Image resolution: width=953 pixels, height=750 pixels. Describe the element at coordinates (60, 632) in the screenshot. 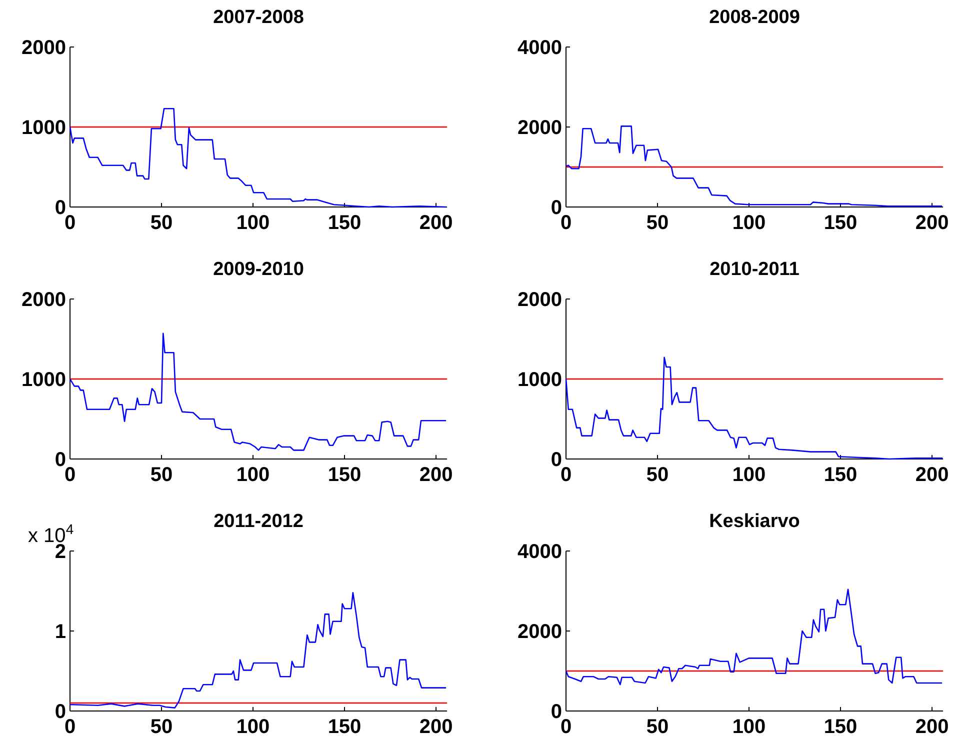

I see `y-tick-label: 1` at that location.